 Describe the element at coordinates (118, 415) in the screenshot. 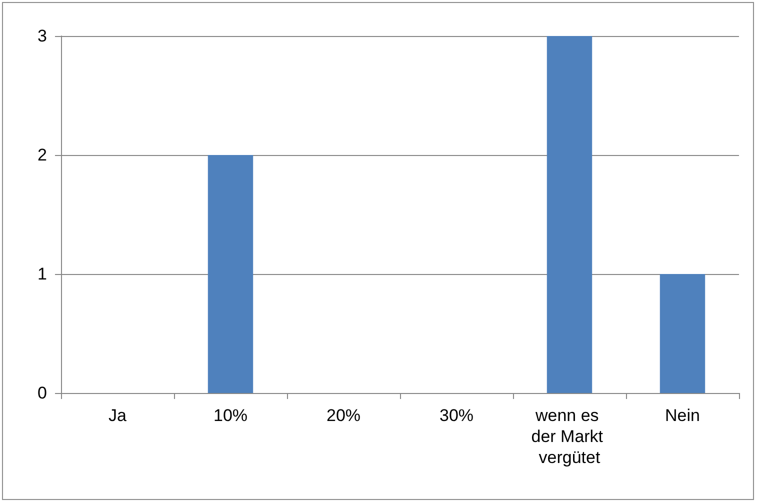

I see `x-tick-label: Ja` at that location.